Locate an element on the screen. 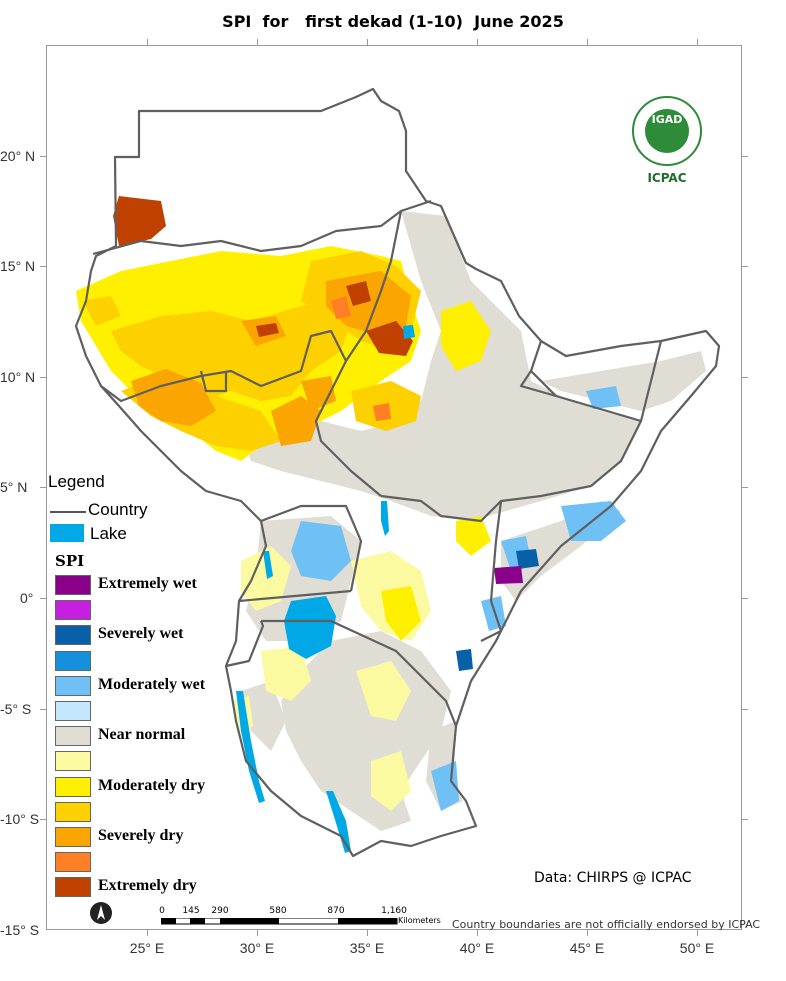 This screenshot has height=981, width=786. spi-title: SPI is located at coordinates (70, 561).